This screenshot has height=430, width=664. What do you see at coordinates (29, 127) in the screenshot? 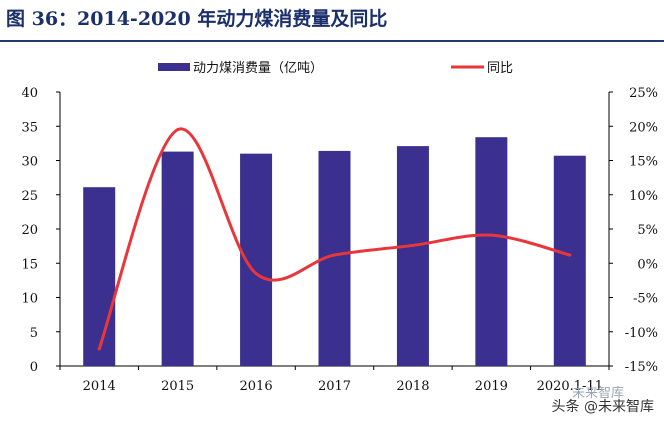
I see `y-left-tick-label: 35` at bounding box center [29, 127].